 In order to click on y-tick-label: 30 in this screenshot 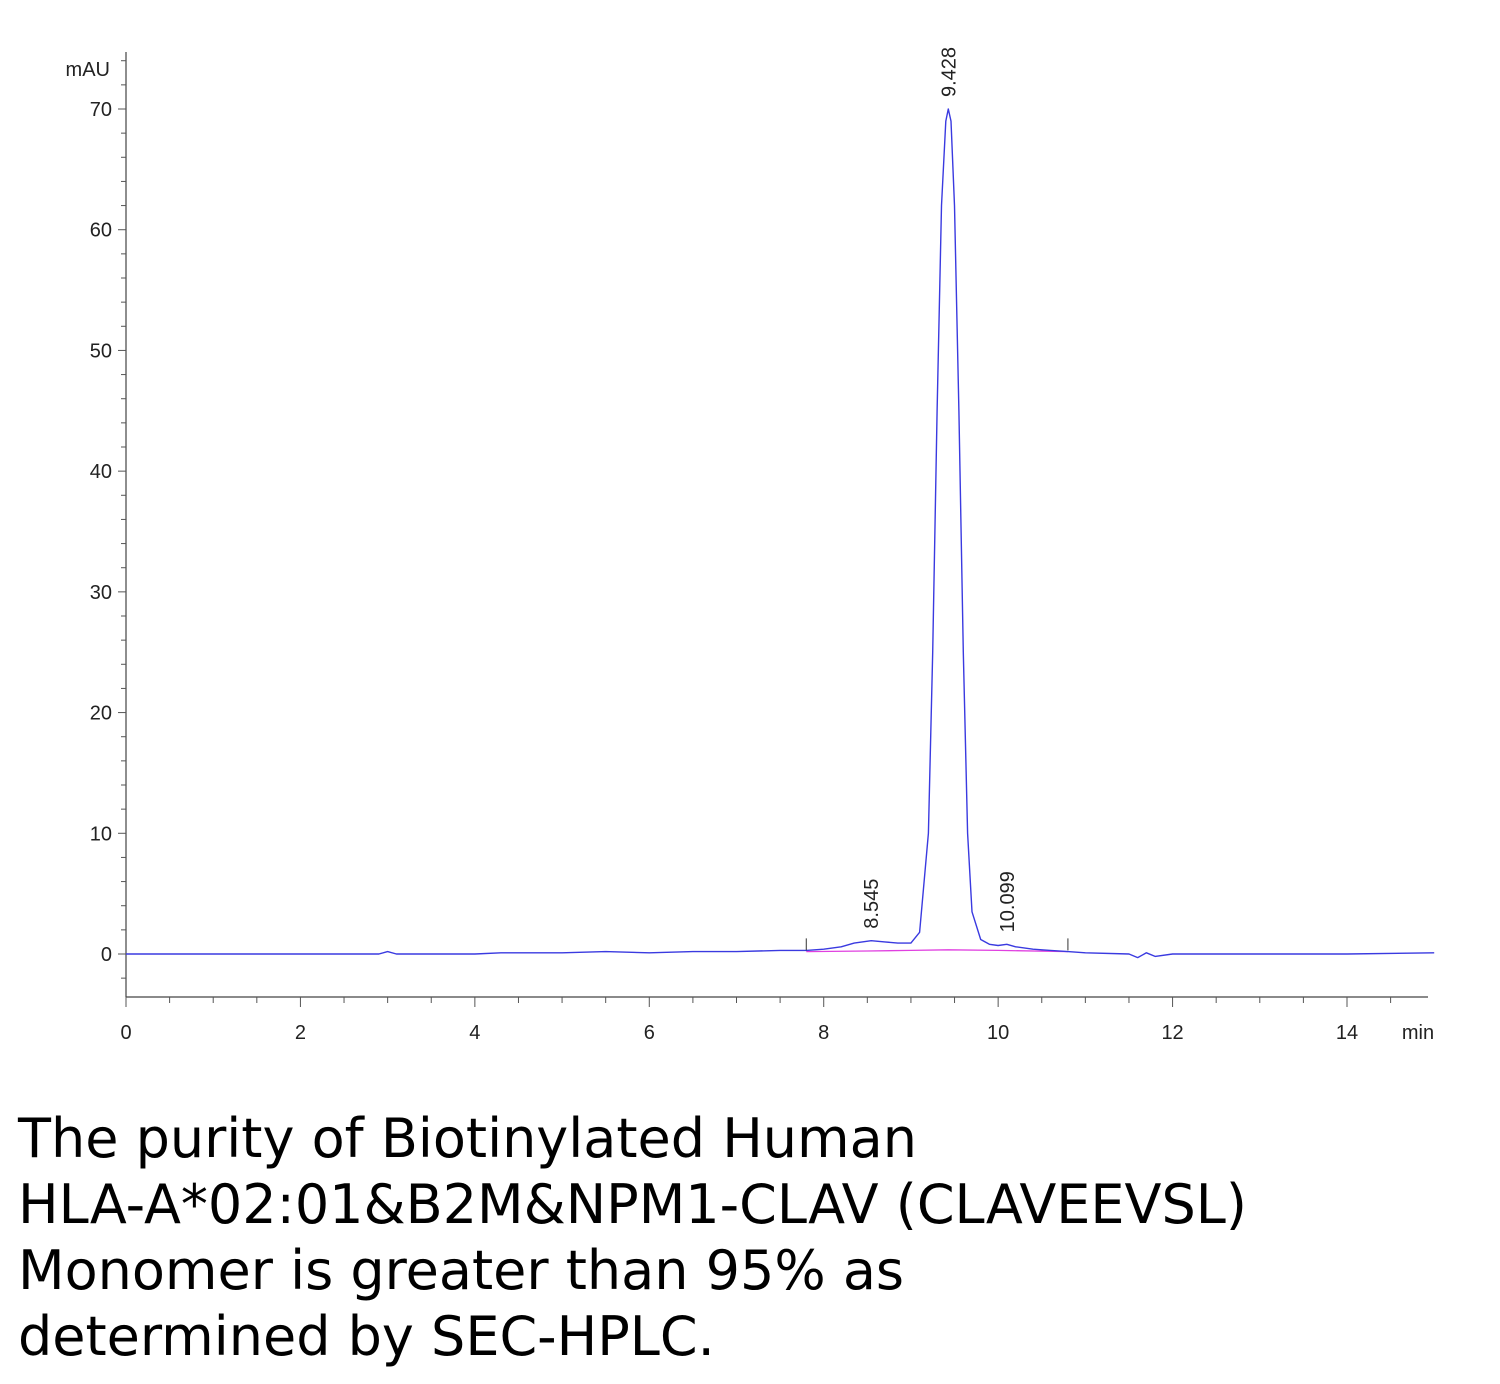, I will do `click(101, 593)`.